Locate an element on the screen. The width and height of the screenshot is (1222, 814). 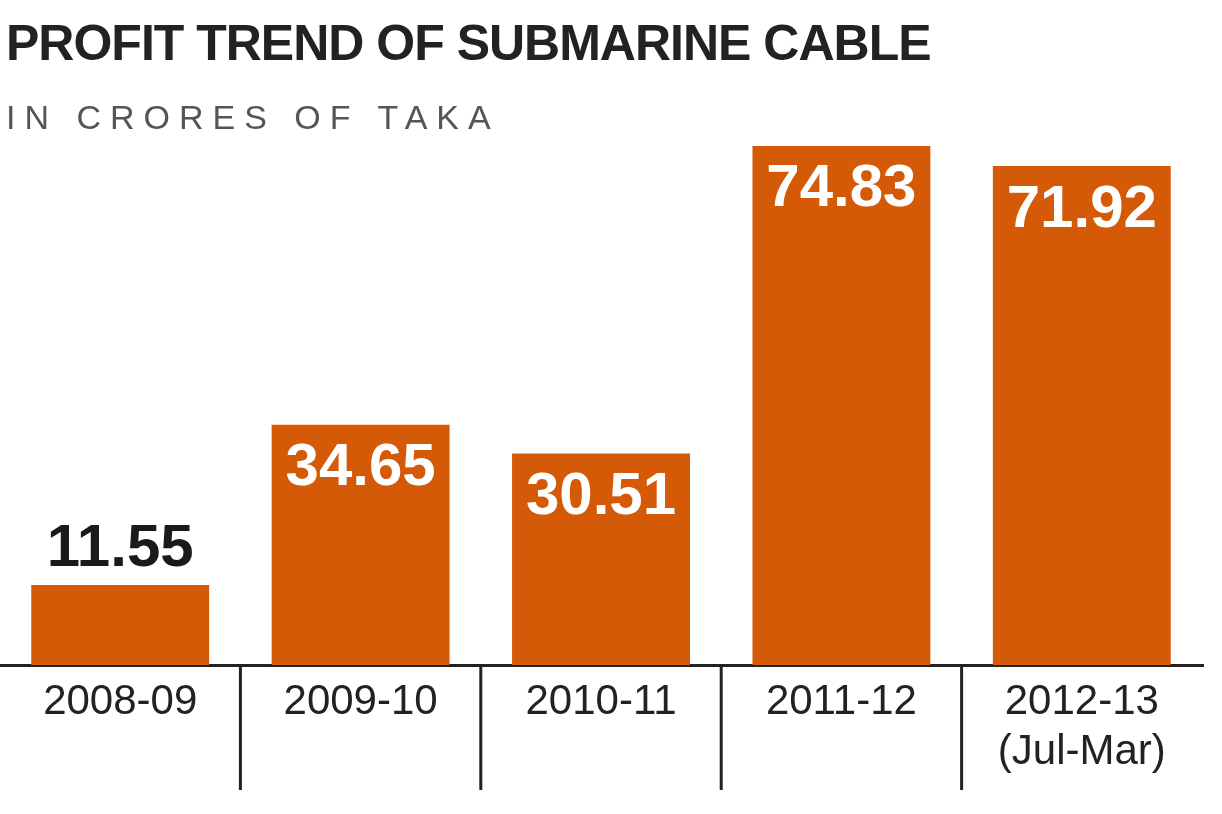
x-tick-label: 2012-13 (Jul-Mar) is located at coordinates (1081, 724).